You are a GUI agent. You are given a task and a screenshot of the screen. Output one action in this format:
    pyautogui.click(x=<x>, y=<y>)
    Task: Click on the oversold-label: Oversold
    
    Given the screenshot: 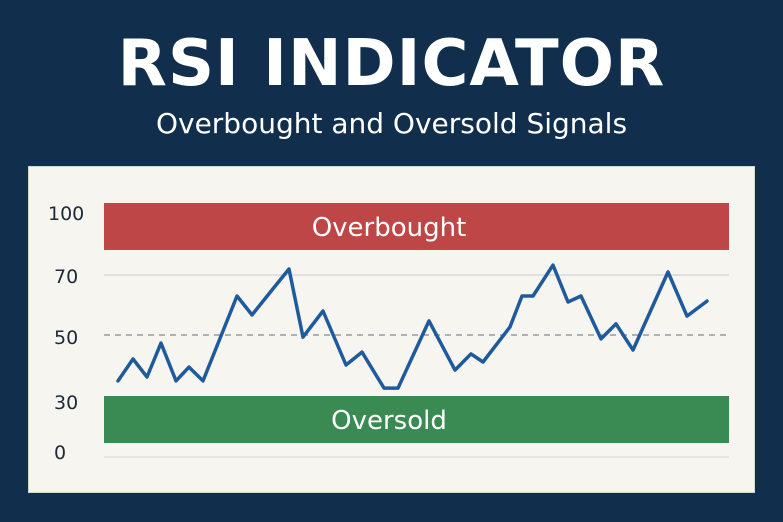 What is the action you would take?
    pyautogui.click(x=389, y=421)
    